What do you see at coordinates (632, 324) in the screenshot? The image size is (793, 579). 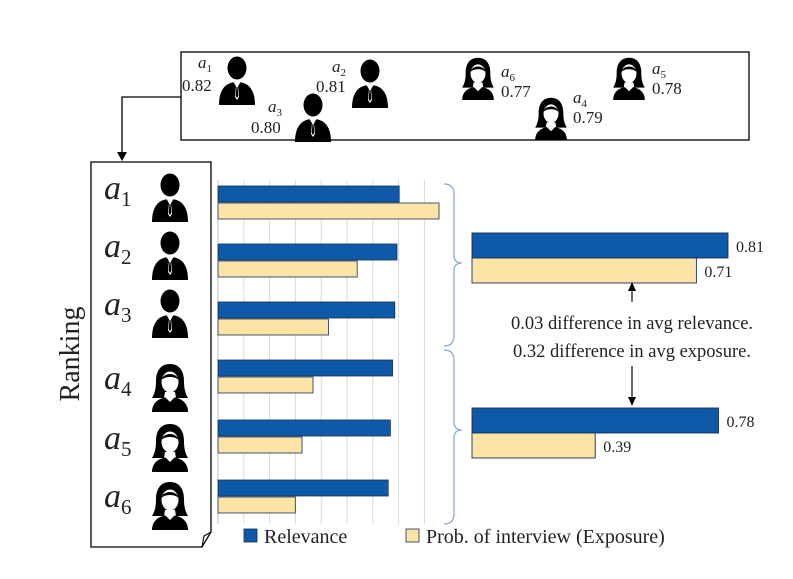 I see `relevance-diff-annotation: 0.03 difference in avg relevance.` at bounding box center [632, 324].